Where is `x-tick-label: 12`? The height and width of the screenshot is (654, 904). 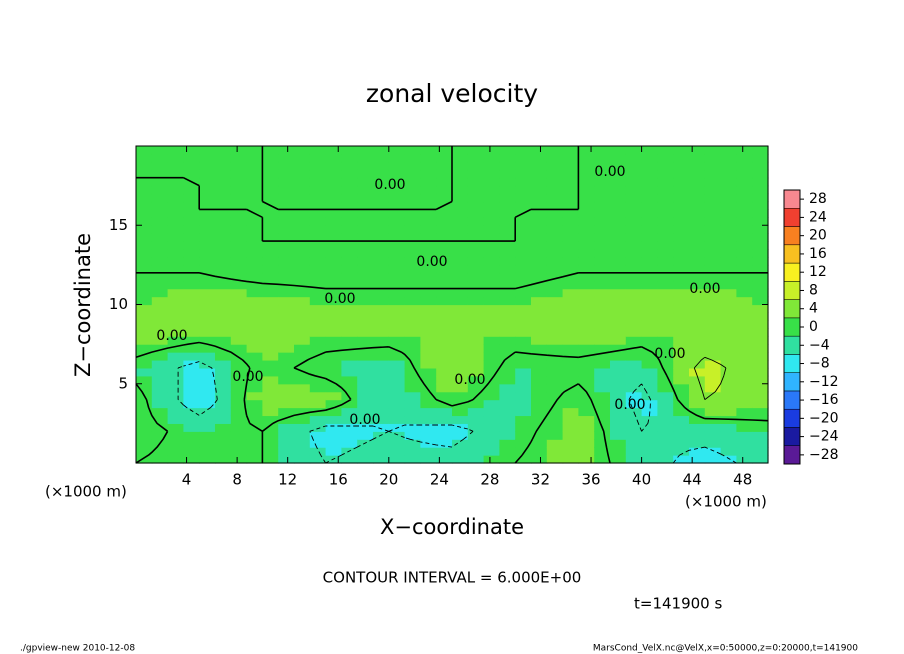
x-tick-label: 12 is located at coordinates (287, 480).